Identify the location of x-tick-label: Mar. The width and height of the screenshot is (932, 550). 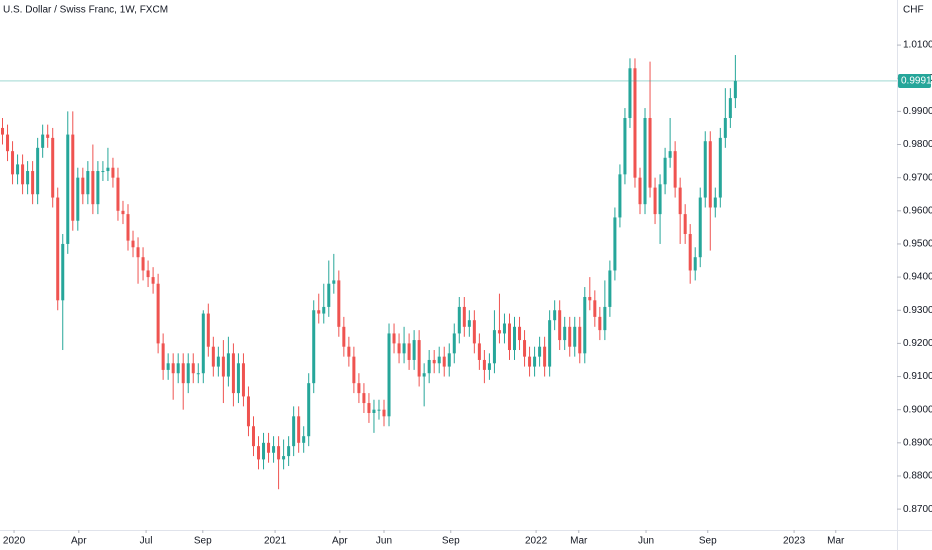
(579, 541).